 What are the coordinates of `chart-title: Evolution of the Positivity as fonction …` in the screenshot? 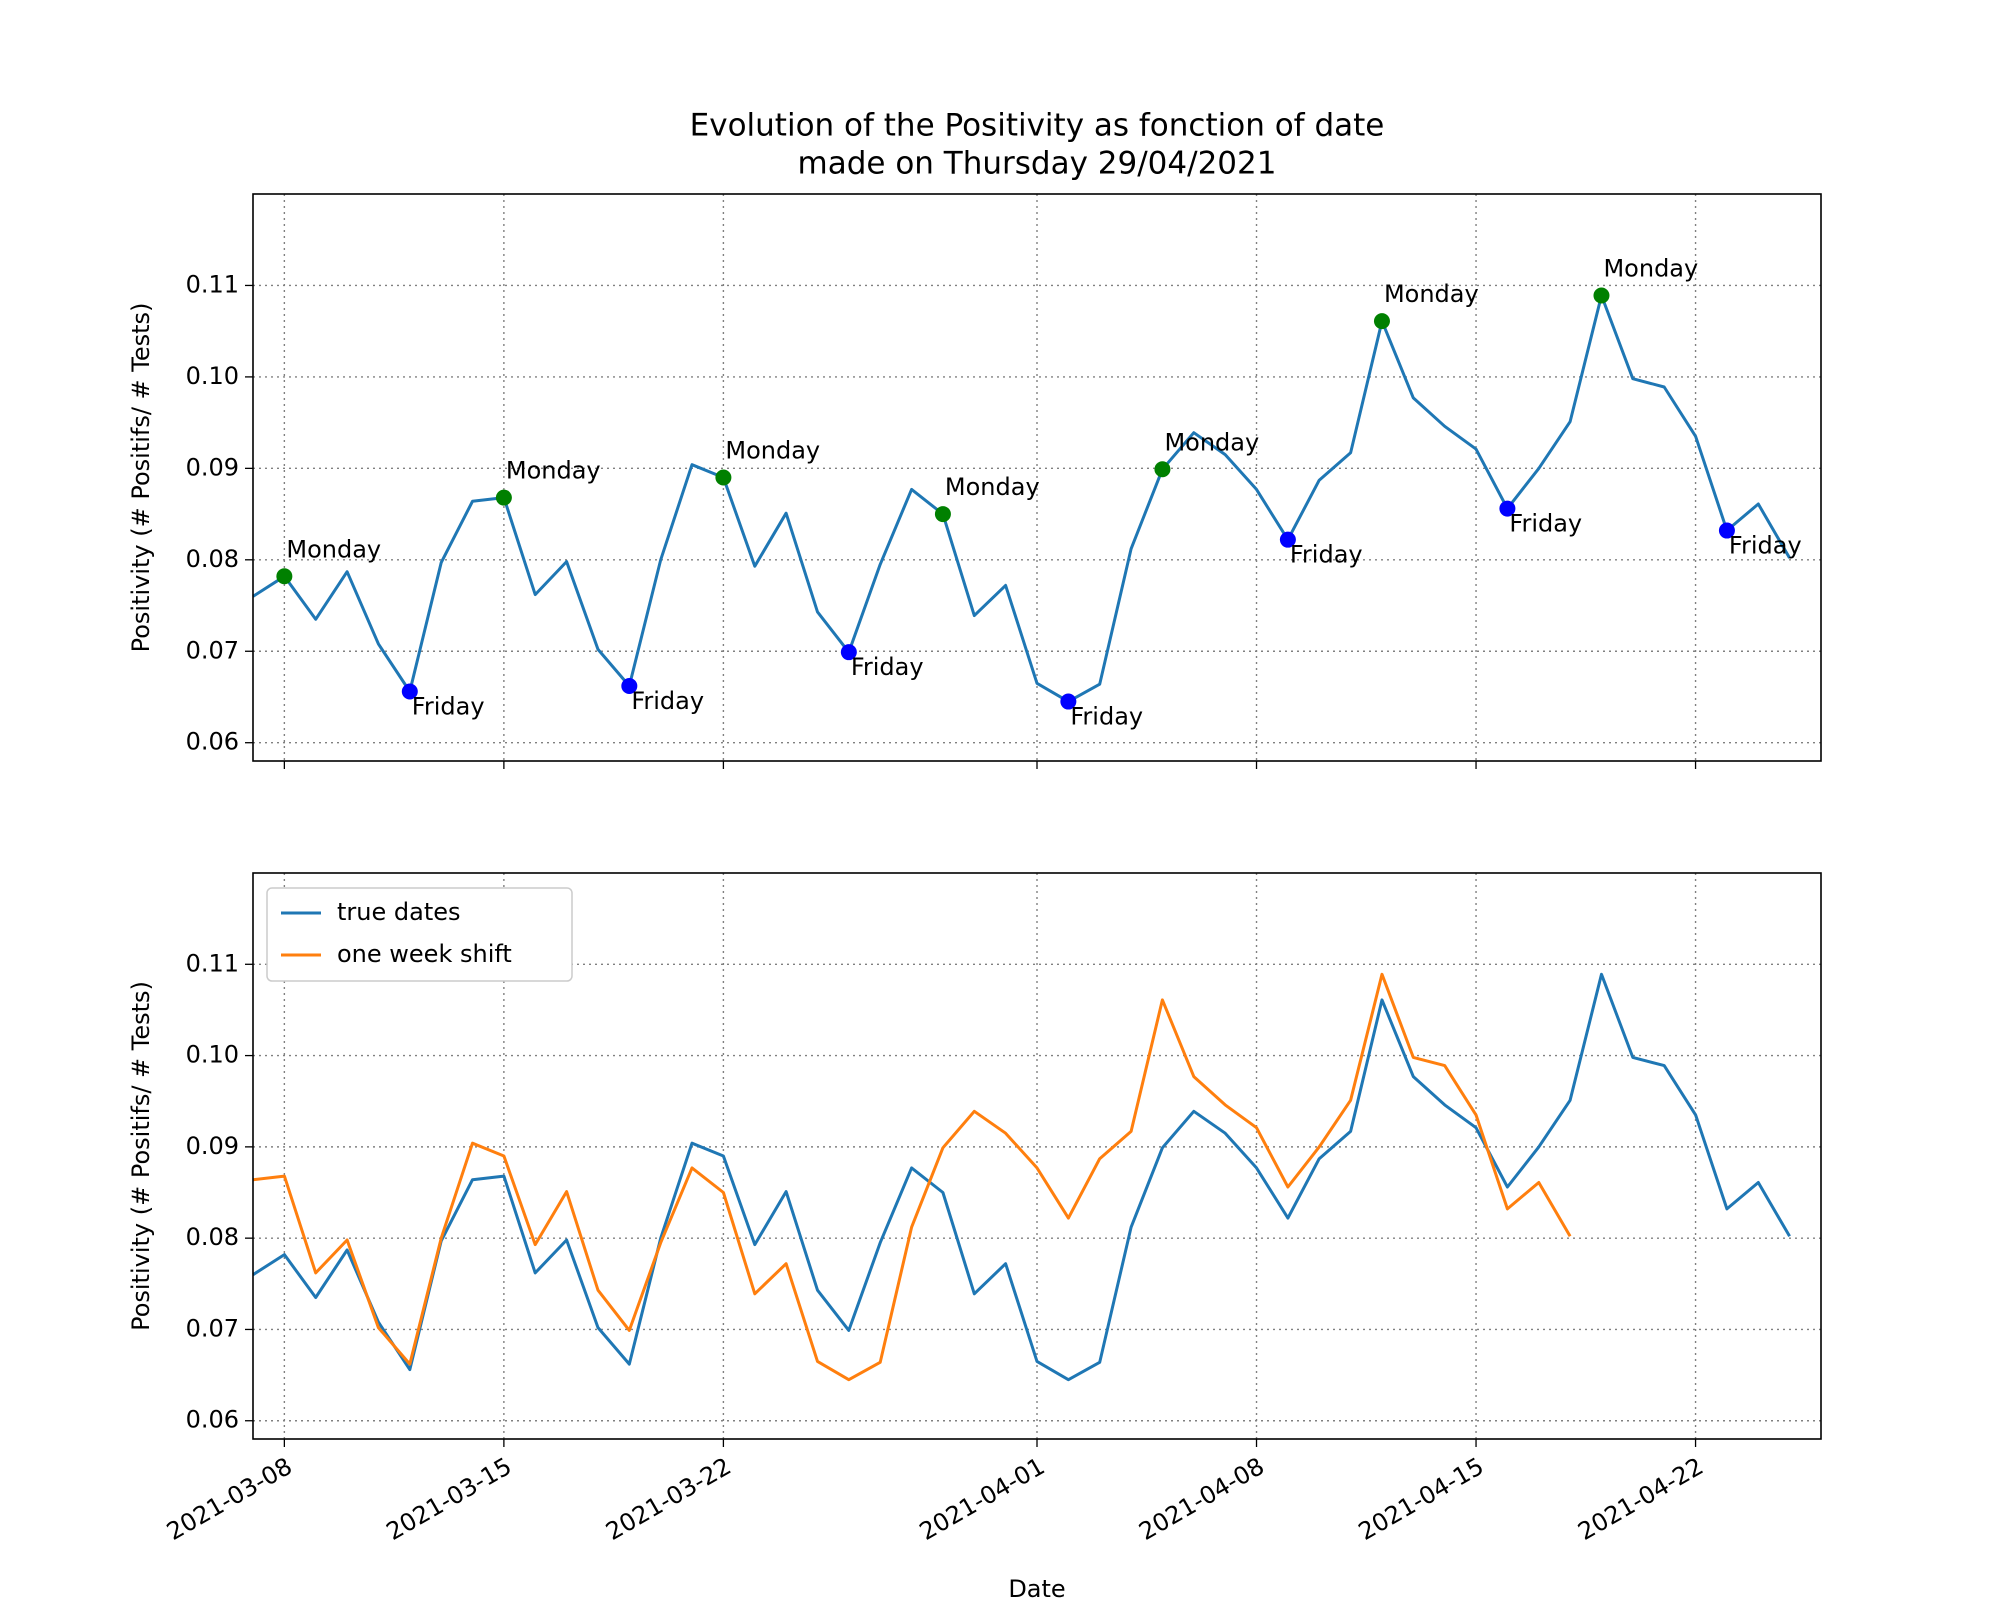 It's located at (1037, 126).